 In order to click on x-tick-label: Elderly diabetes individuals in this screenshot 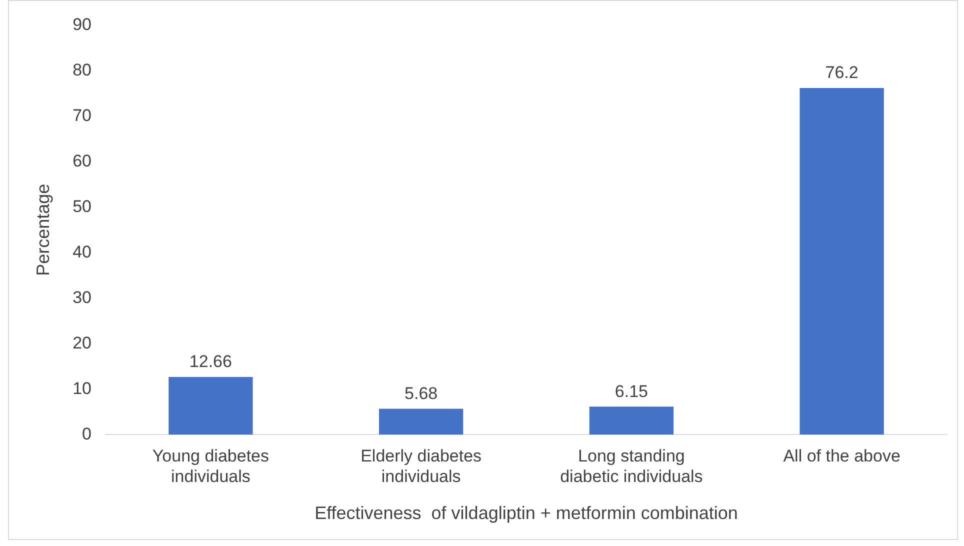, I will do `click(421, 466)`.